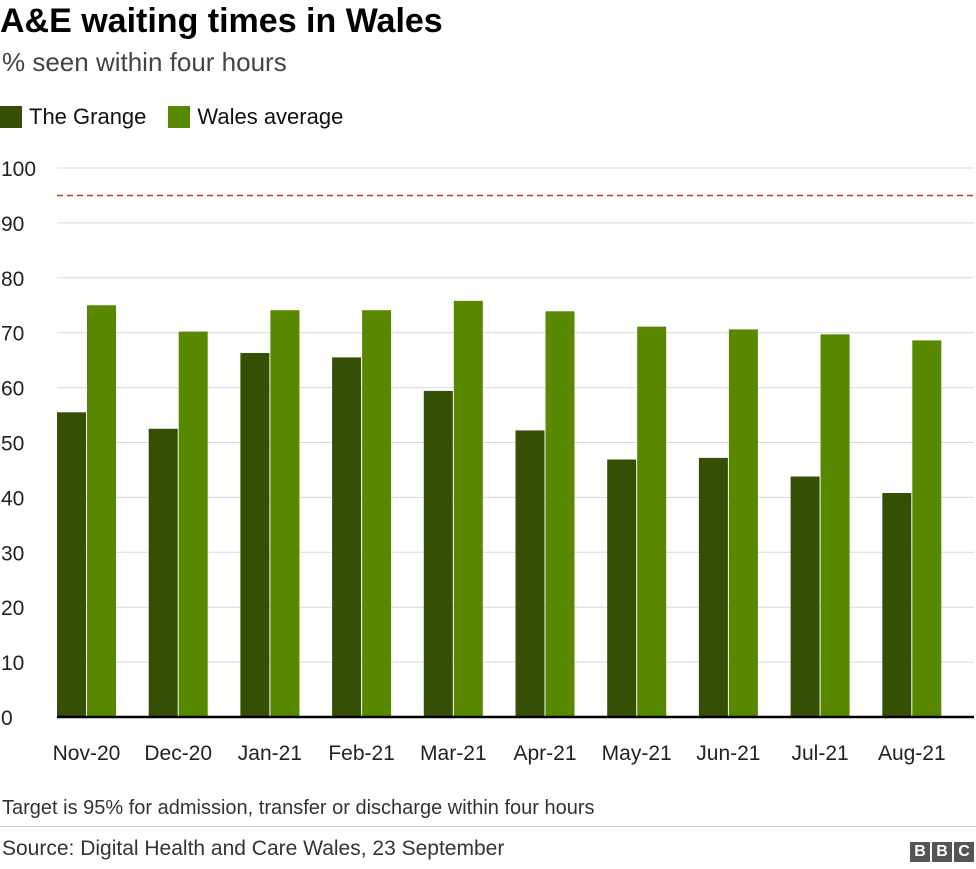 Image resolution: width=976 pixels, height=869 pixels. What do you see at coordinates (87, 753) in the screenshot?
I see `x-tick-label: Nov-20` at bounding box center [87, 753].